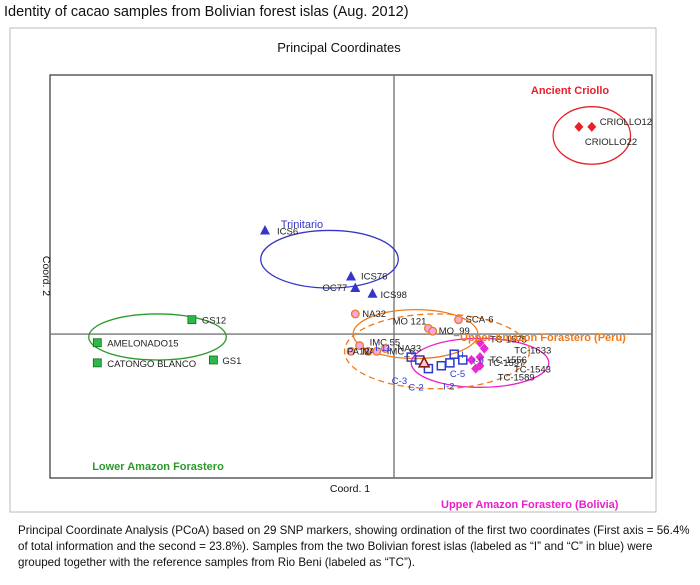 Image resolution: width=700 pixels, height=585 pixels. I want to click on point-mo-99-label: MO_99, so click(454, 331).